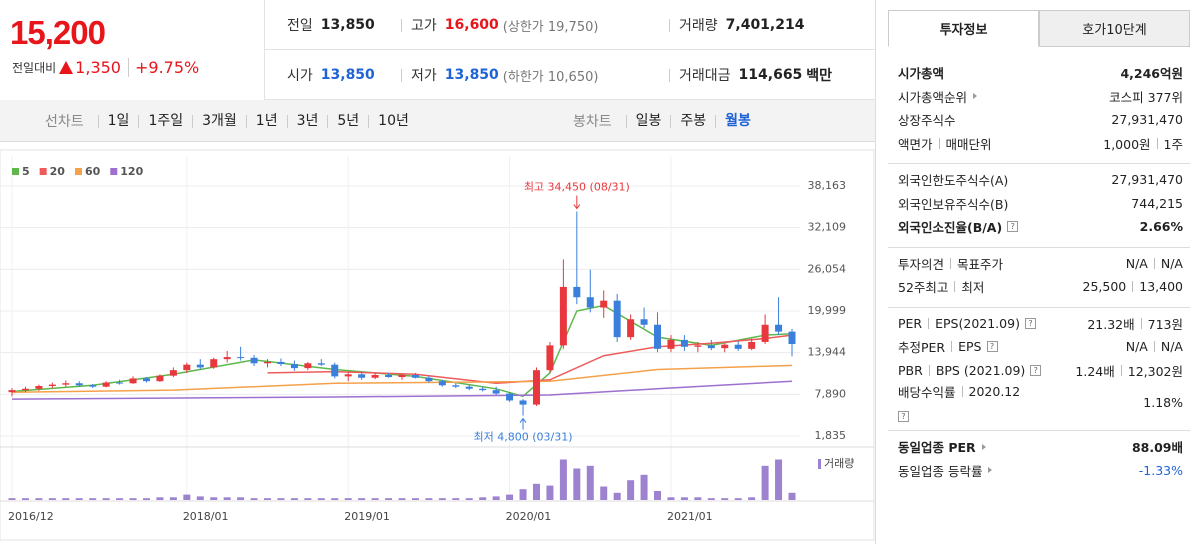 The height and width of the screenshot is (544, 1198). Describe the element at coordinates (307, 121) in the screenshot. I see `period-button: 3년` at that location.